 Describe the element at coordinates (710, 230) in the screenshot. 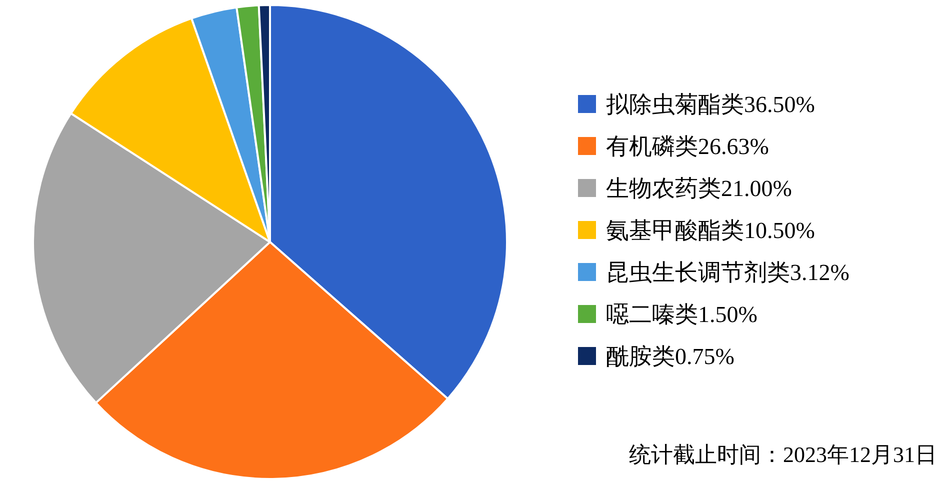

I see `legend-label: 氨基甲酸酯类10.50%` at that location.